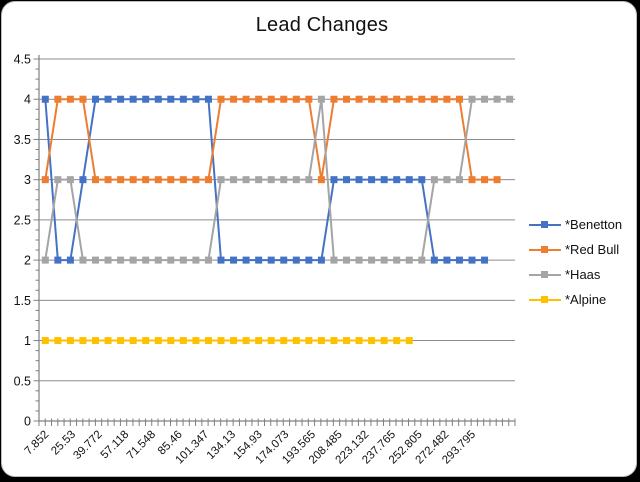 The width and height of the screenshot is (640, 482). I want to click on x-axis-label: 71.548, so click(141, 445).